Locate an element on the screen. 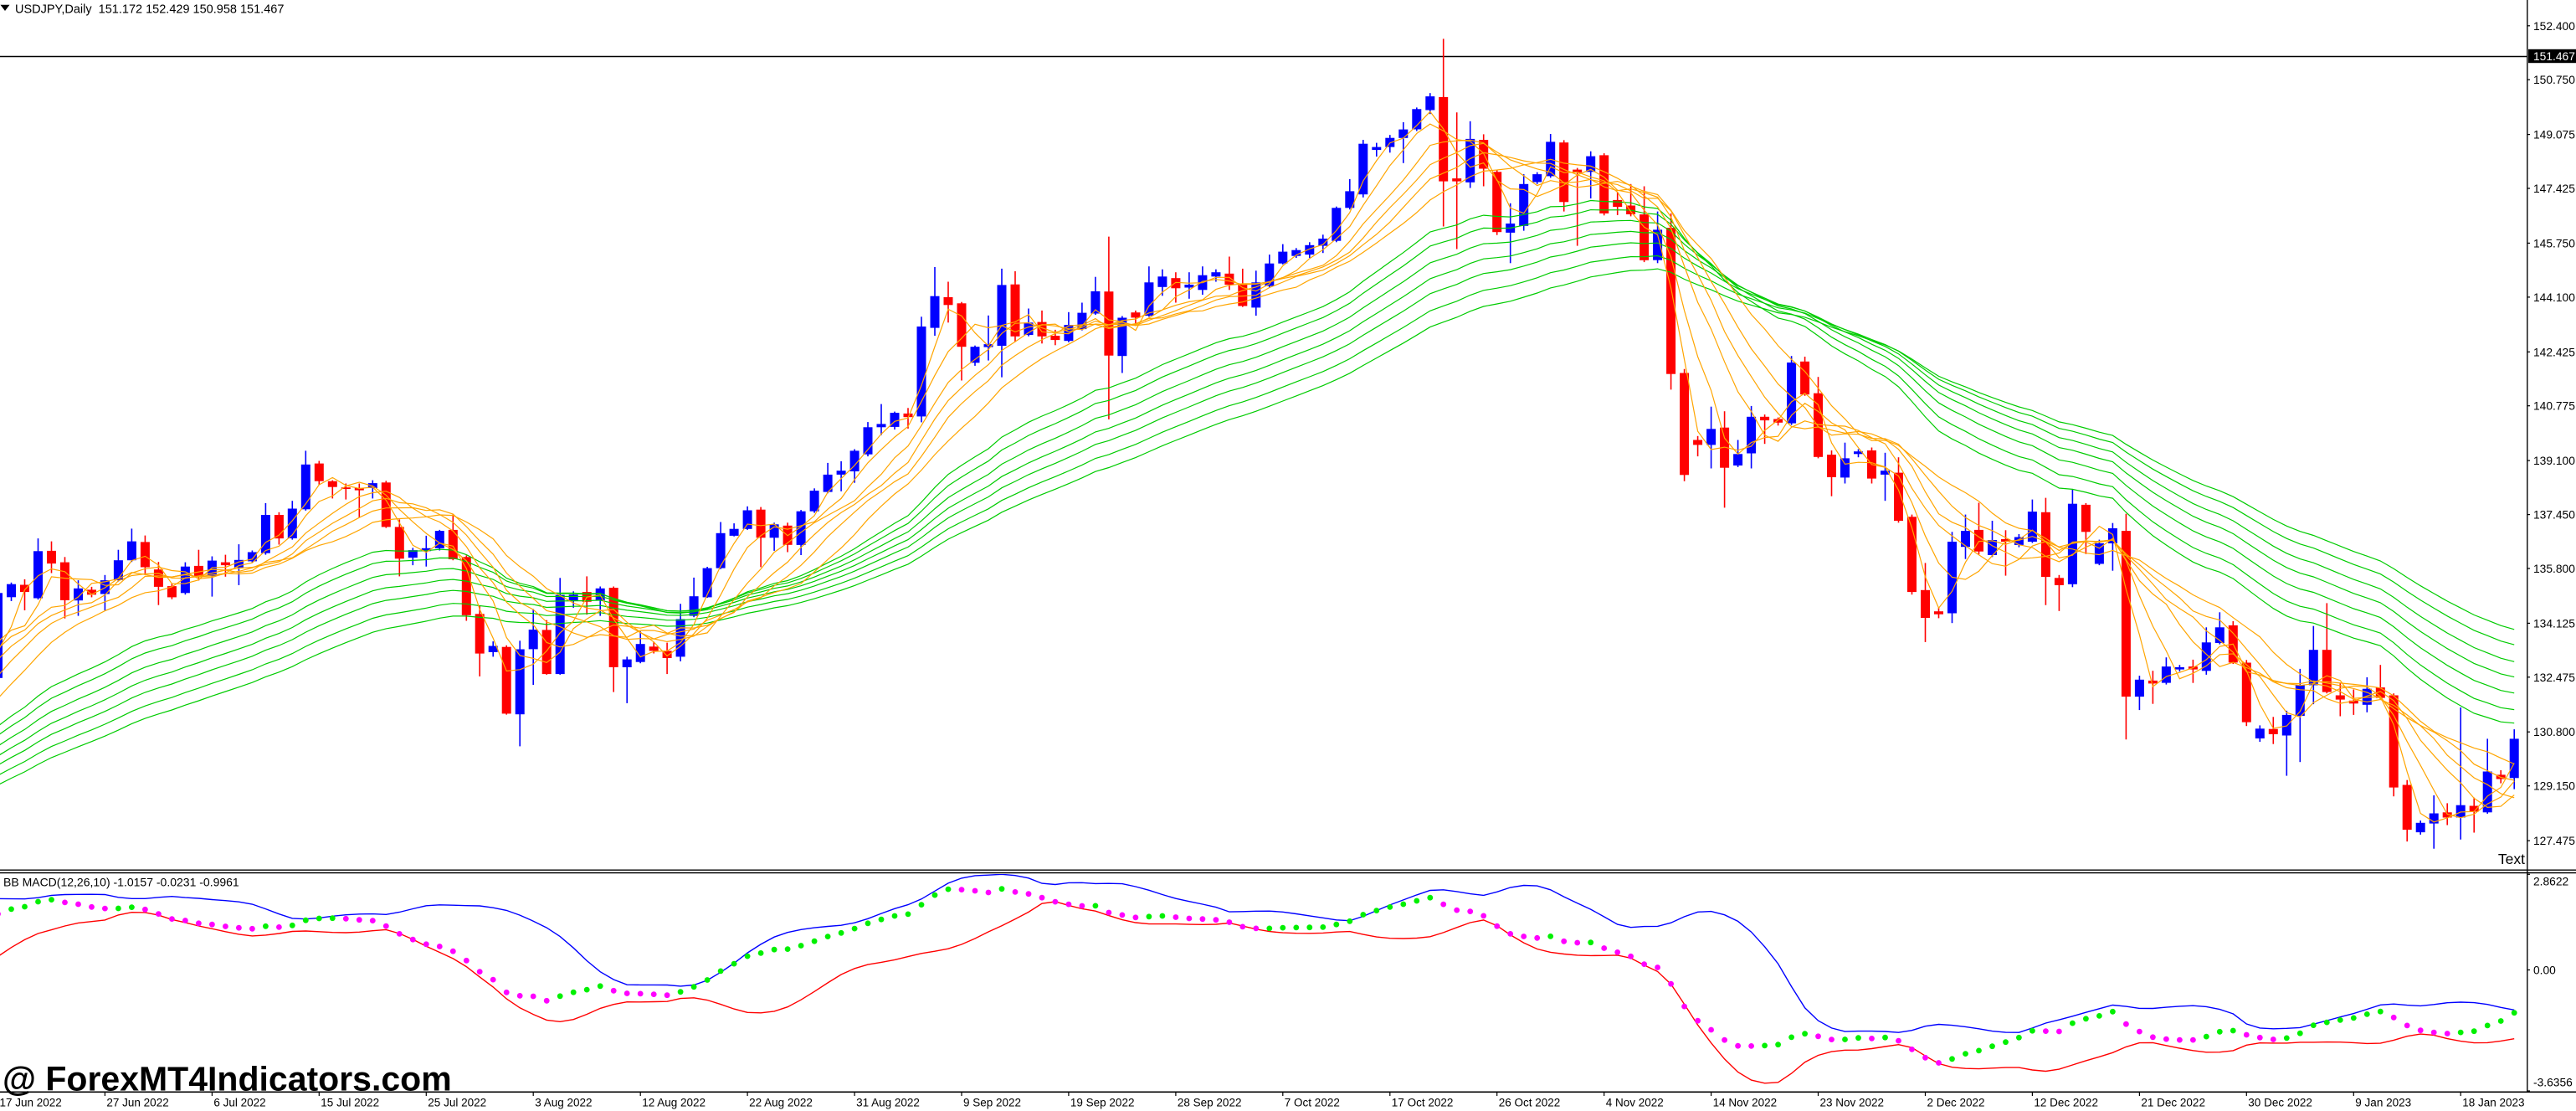  svg-text: @ ForexMT4Indicators.com is located at coordinates (227, 1079).